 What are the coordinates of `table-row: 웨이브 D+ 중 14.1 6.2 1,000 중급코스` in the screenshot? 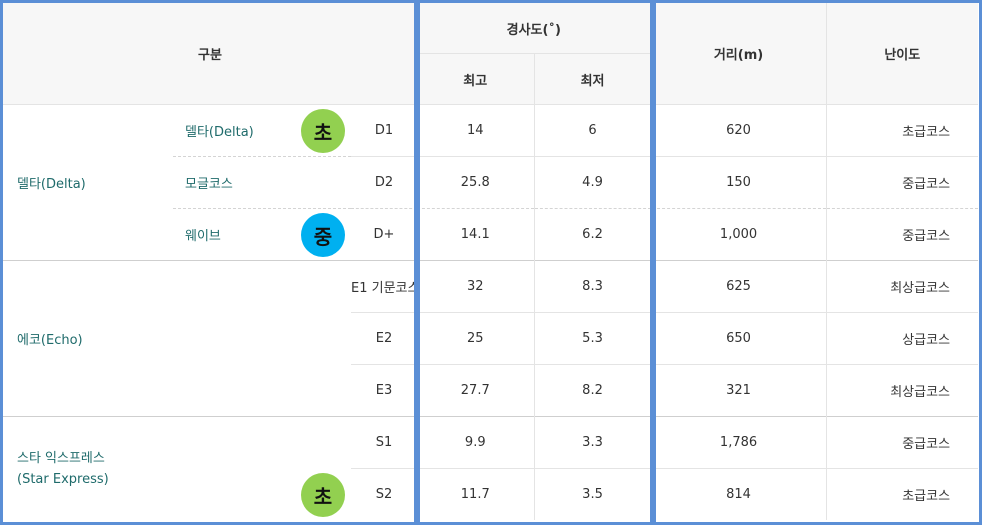 It's located at (491, 234).